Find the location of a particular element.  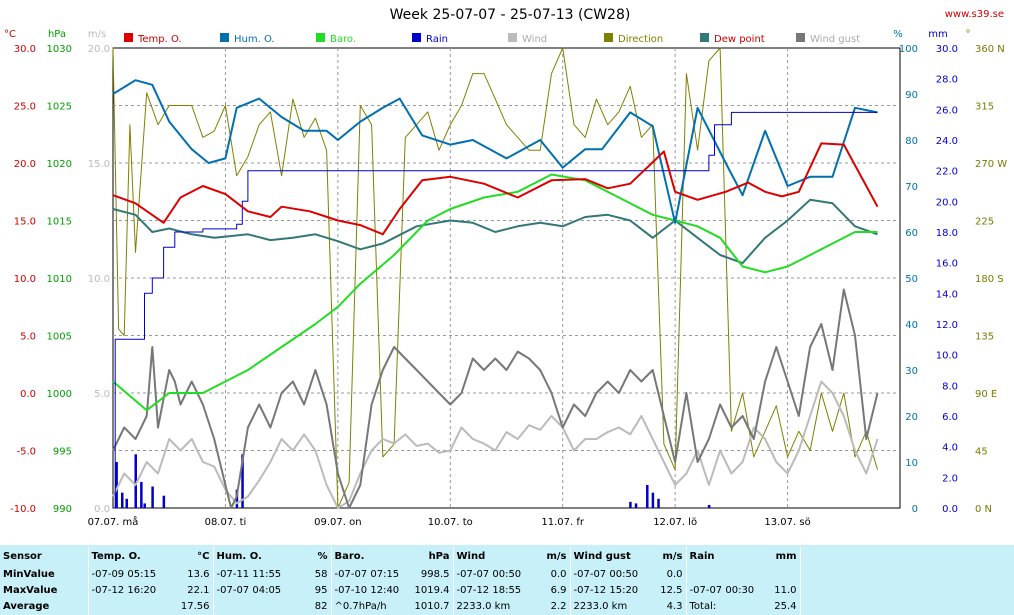

hdr-baro-unit: hPa is located at coordinates (439, 556).